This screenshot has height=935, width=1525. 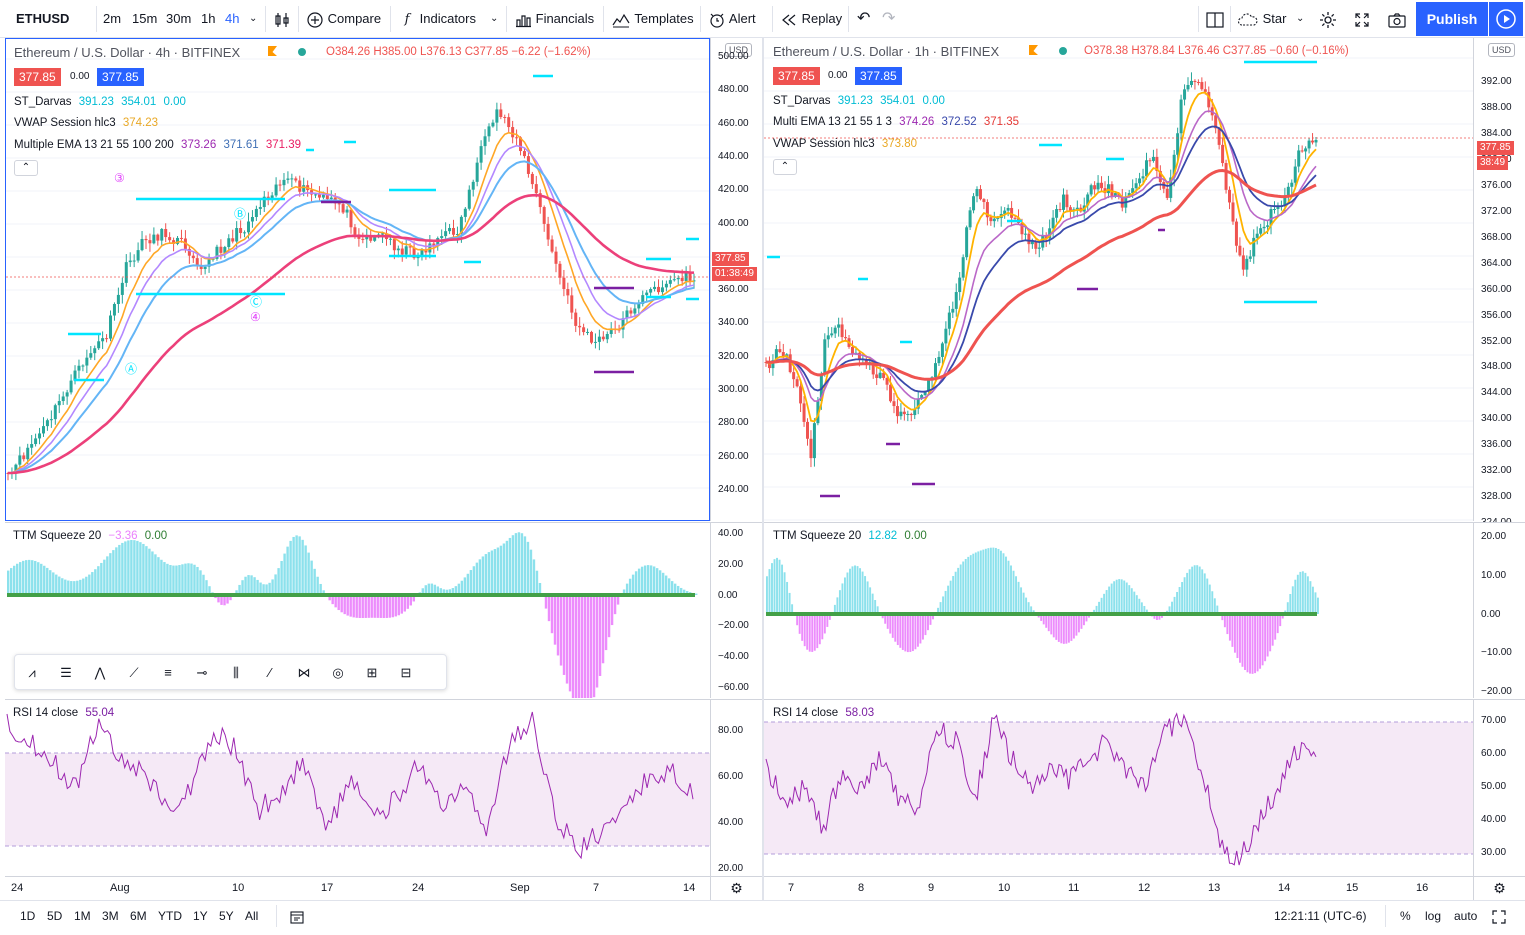 What do you see at coordinates (1496, 341) in the screenshot?
I see `price-tick-label: 352.00` at bounding box center [1496, 341].